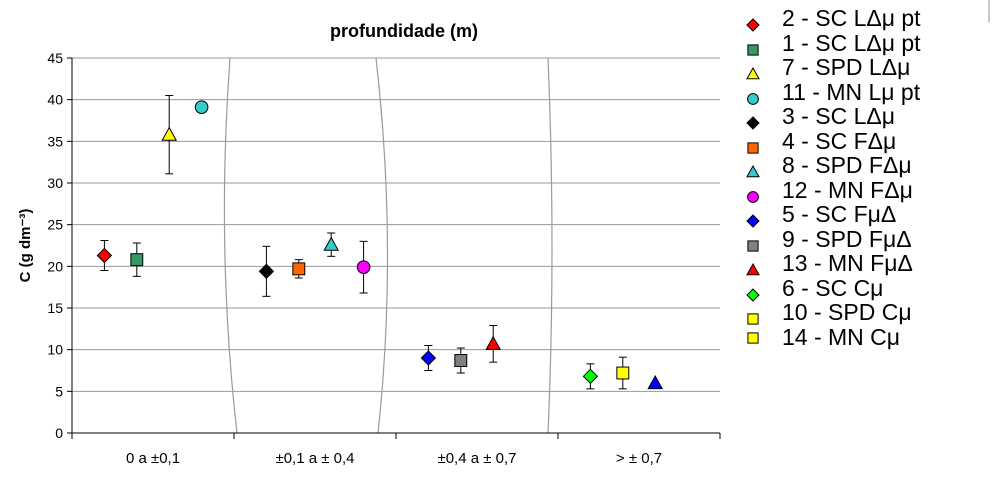 This screenshot has height=484, width=994. I want to click on x-tick-label: > ± 0,7, so click(639, 458).